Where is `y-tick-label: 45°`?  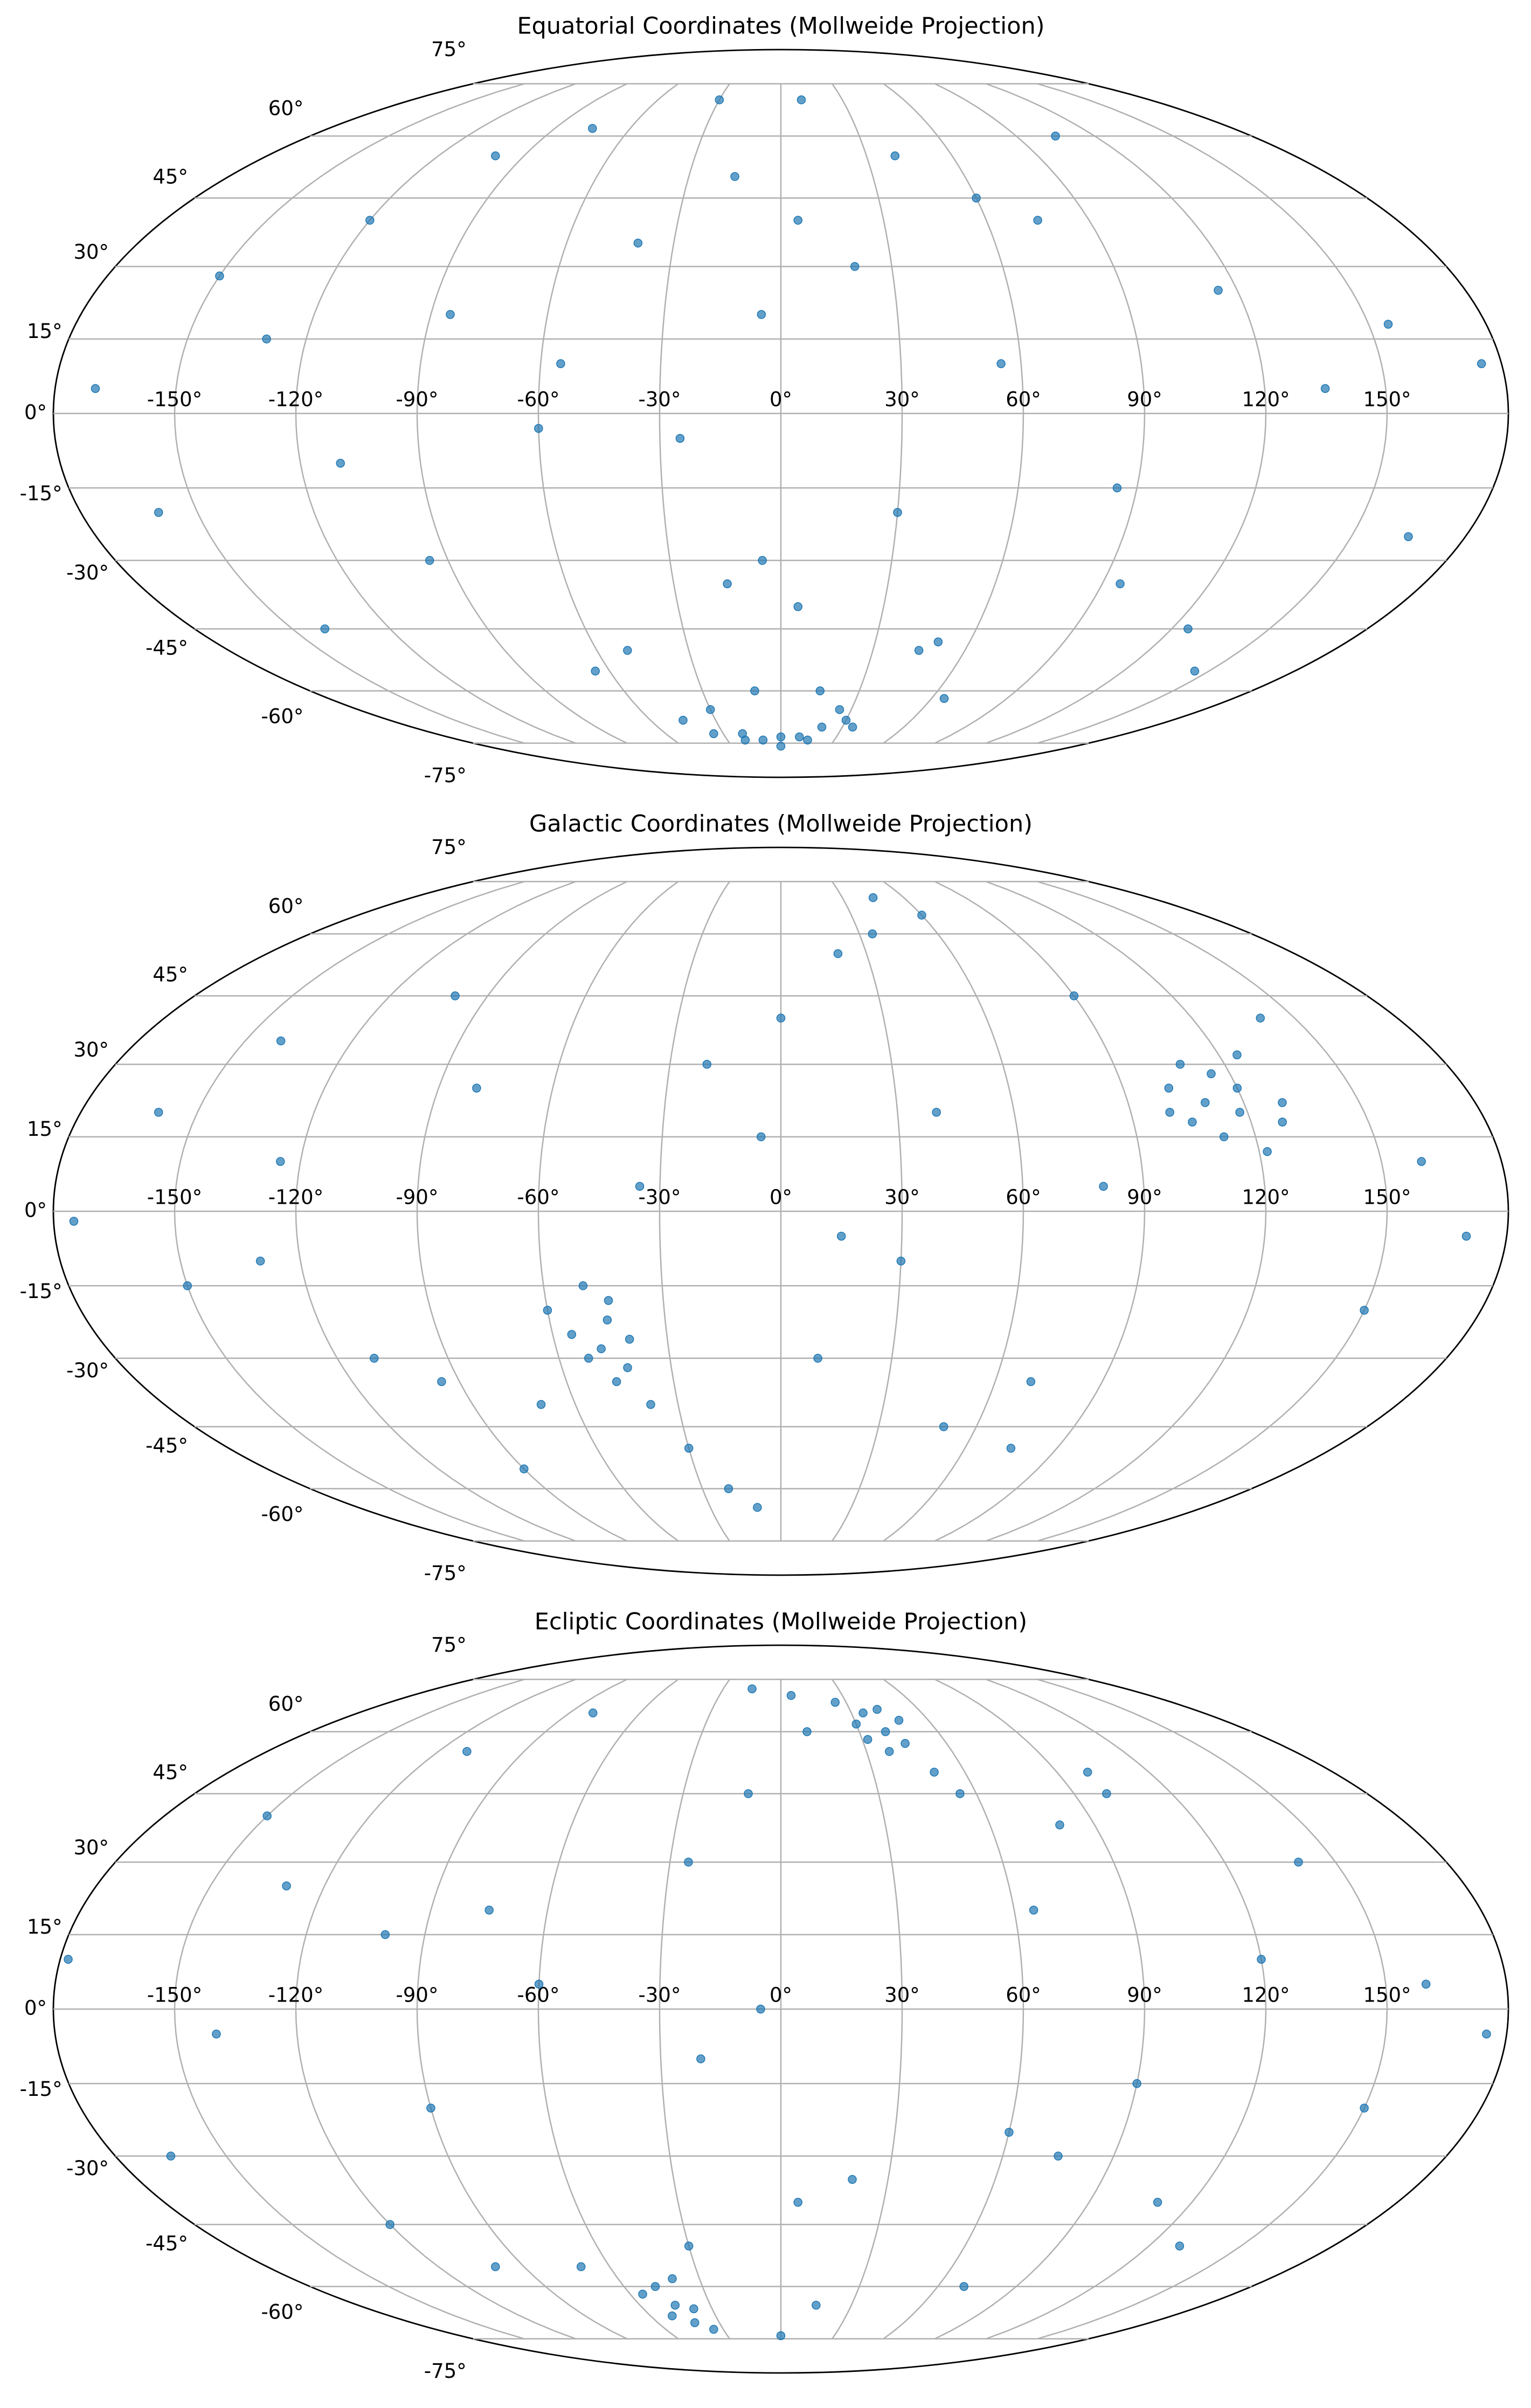
y-tick-label: 45° is located at coordinates (170, 177).